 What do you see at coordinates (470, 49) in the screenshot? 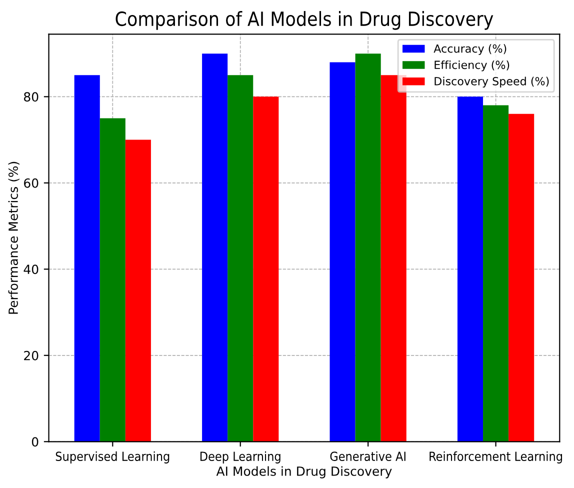
I see `legend-label: Accuracy (%)` at bounding box center [470, 49].